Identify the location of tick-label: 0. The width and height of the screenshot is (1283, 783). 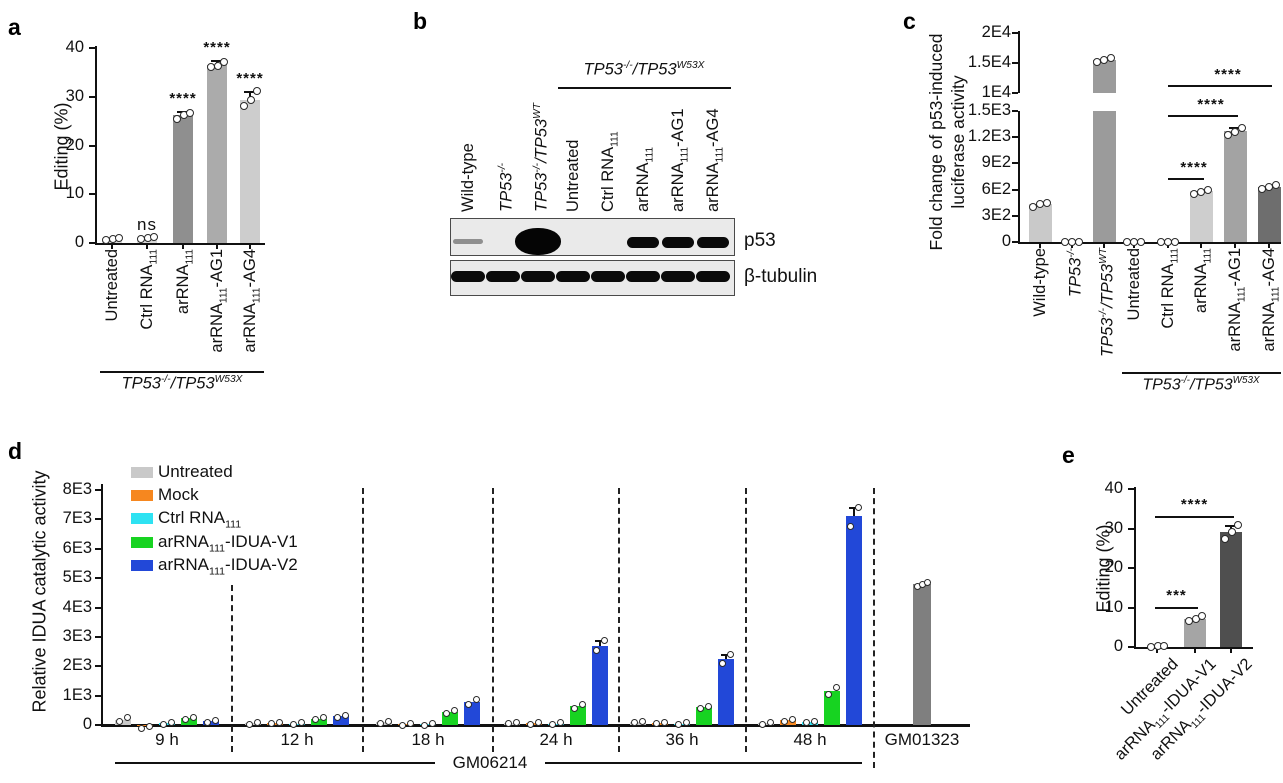
(79, 242).